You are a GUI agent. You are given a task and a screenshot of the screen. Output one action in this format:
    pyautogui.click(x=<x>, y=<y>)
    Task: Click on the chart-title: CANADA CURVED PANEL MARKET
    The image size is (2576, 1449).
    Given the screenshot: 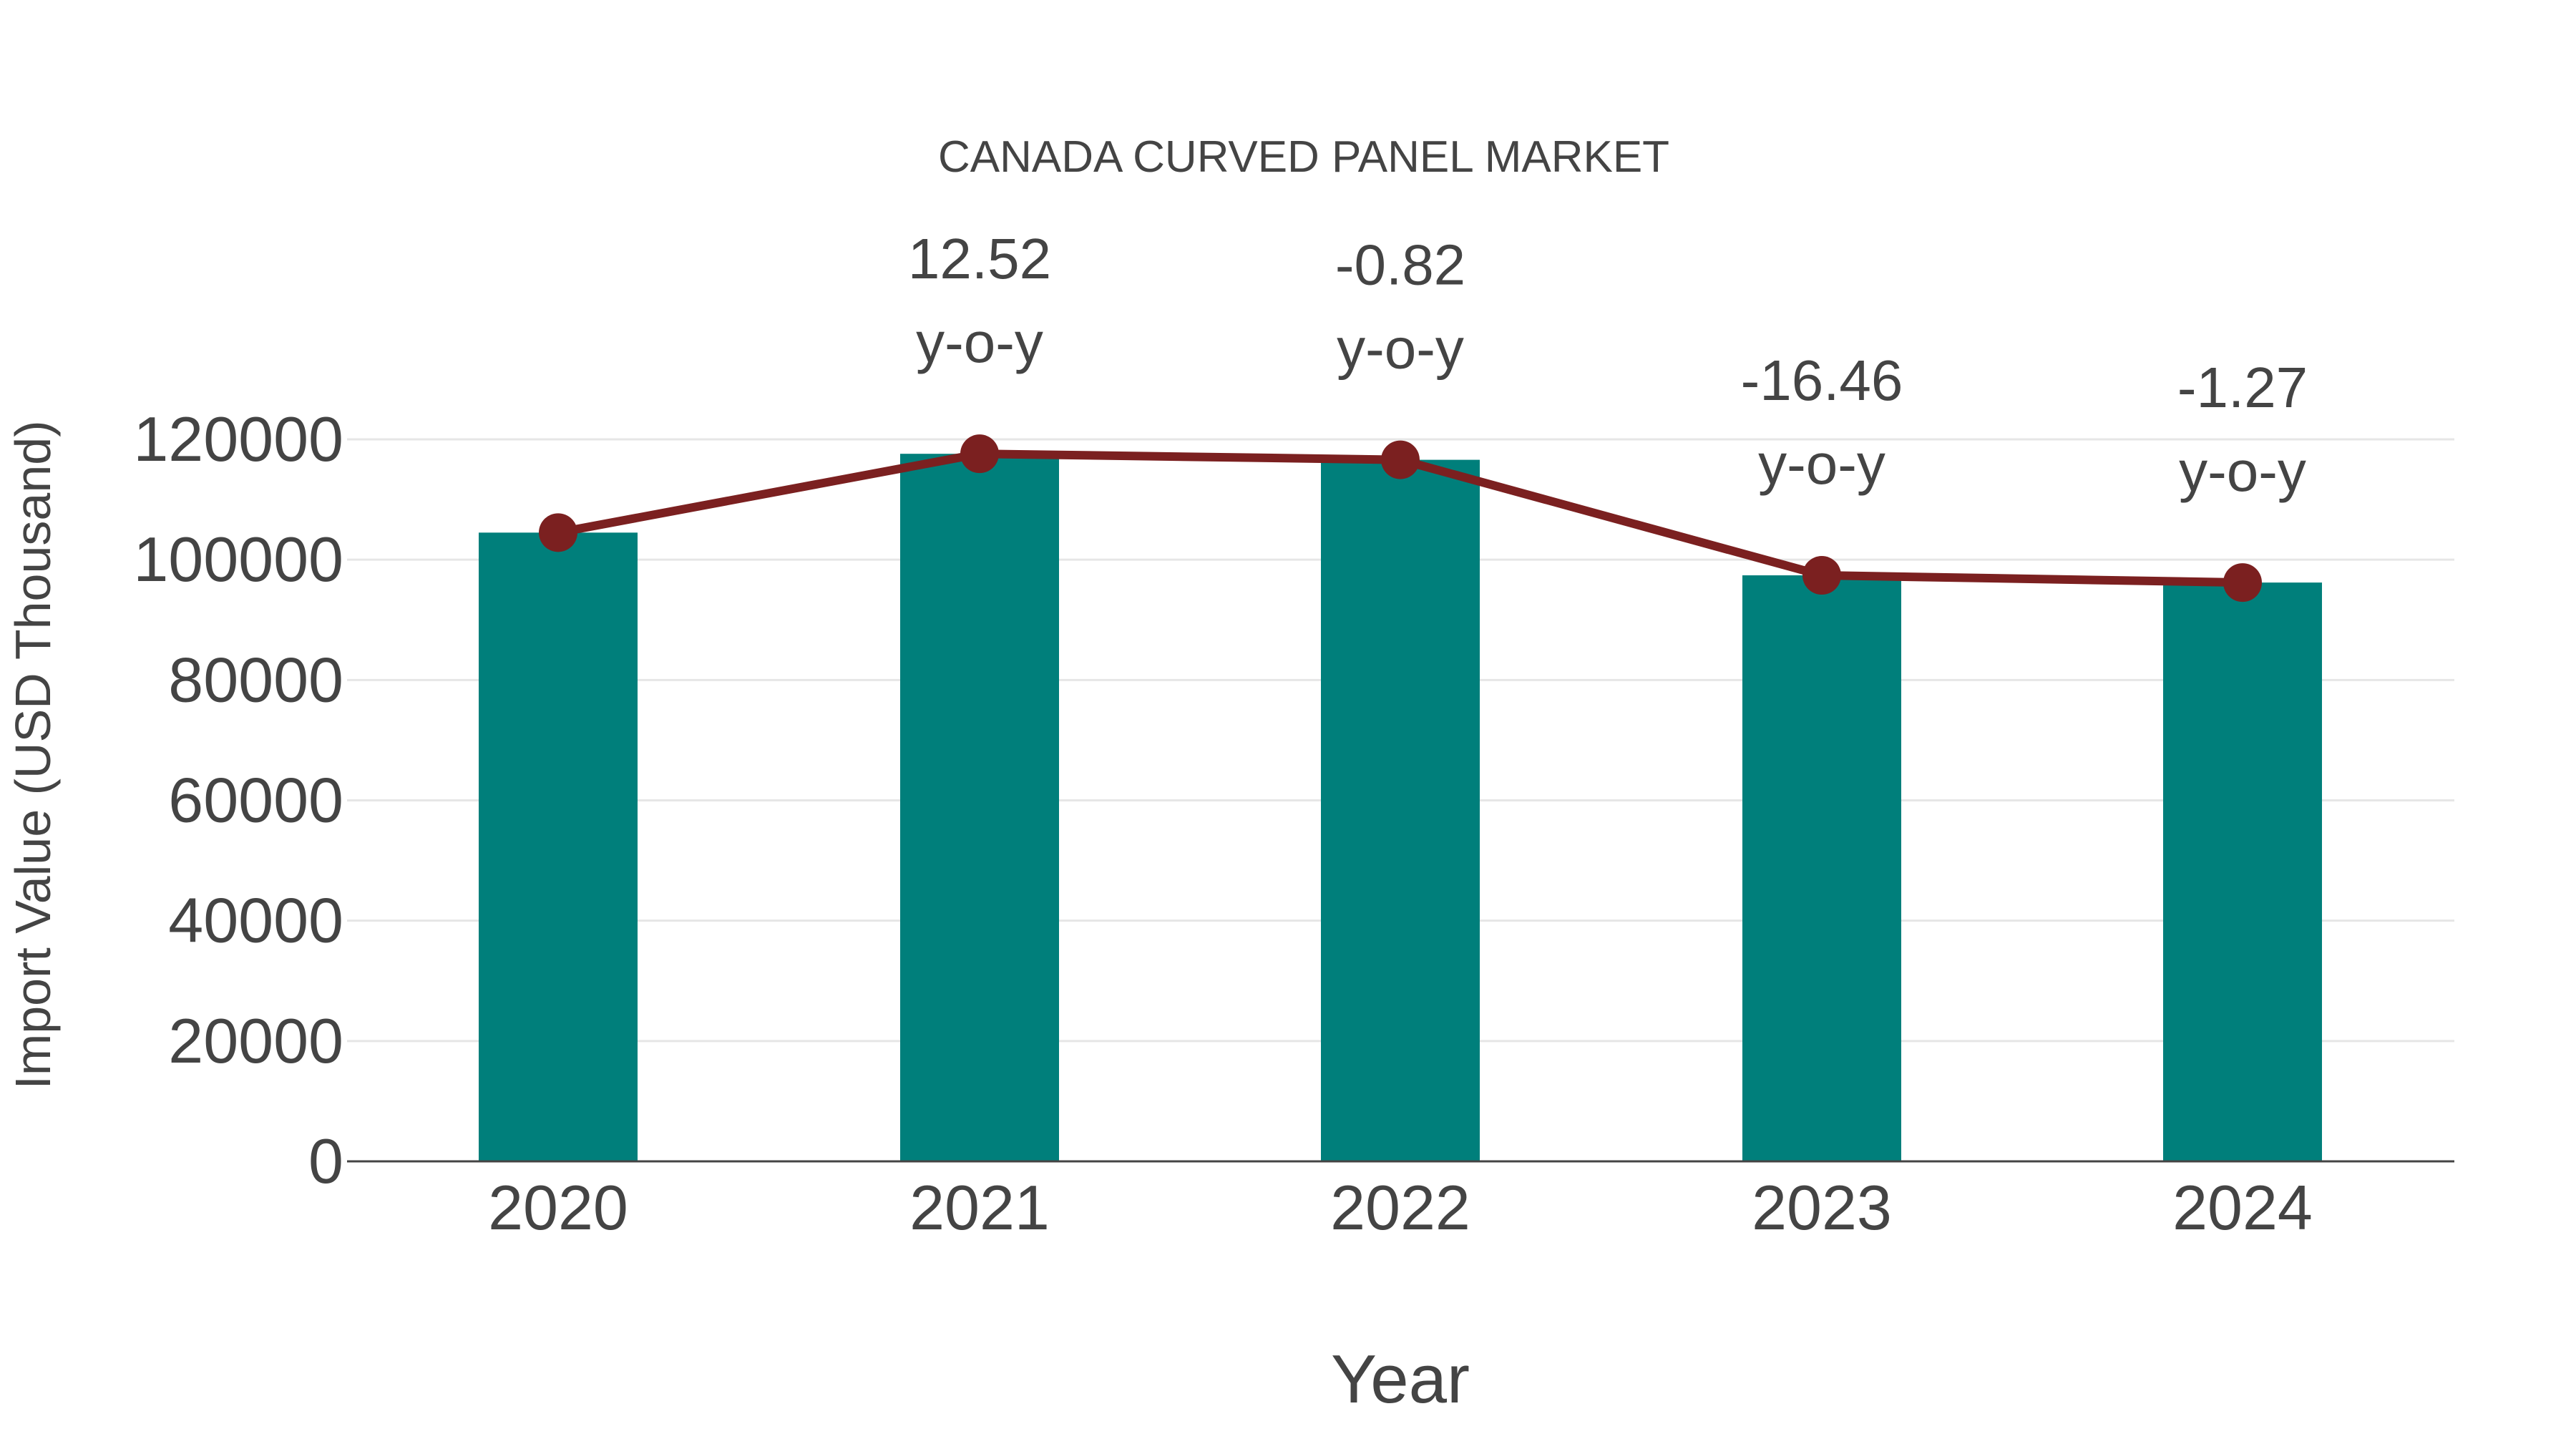 What is the action you would take?
    pyautogui.click(x=1303, y=157)
    